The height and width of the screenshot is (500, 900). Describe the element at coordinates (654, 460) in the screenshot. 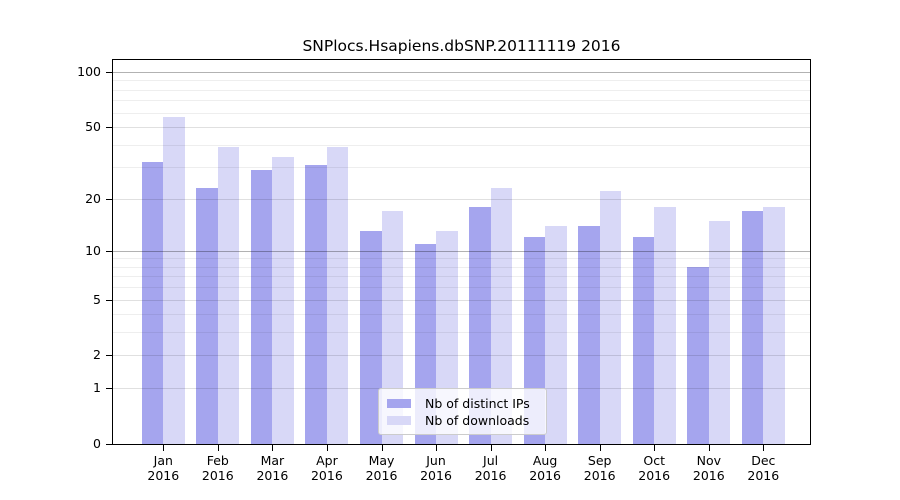

I see `month-label: Oct` at that location.